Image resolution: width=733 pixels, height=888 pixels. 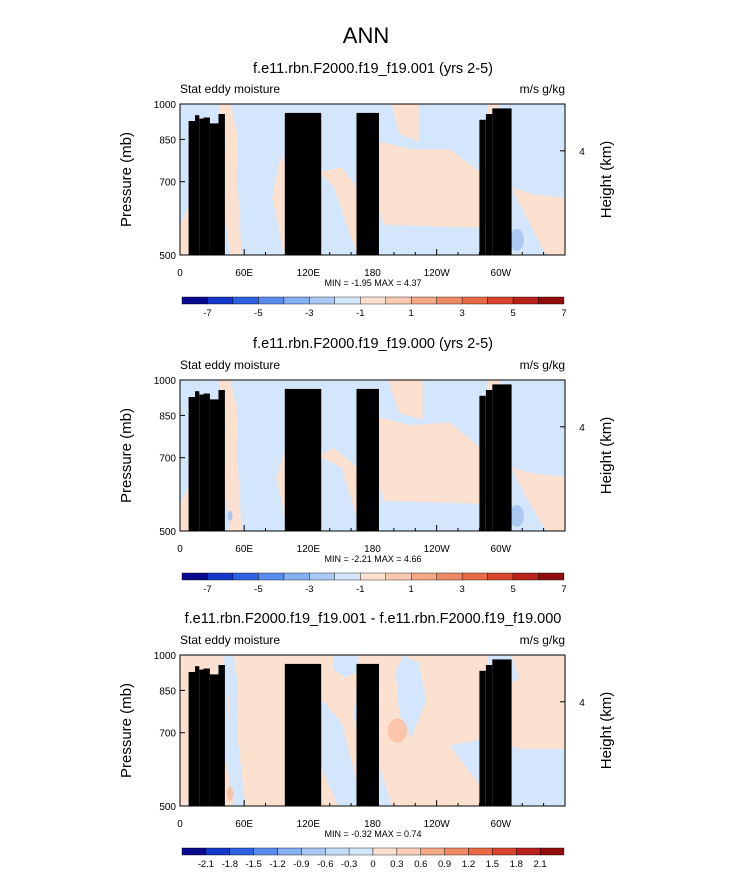 What do you see at coordinates (461, 313) in the screenshot?
I see `colorbar-tick-label: 3` at bounding box center [461, 313].